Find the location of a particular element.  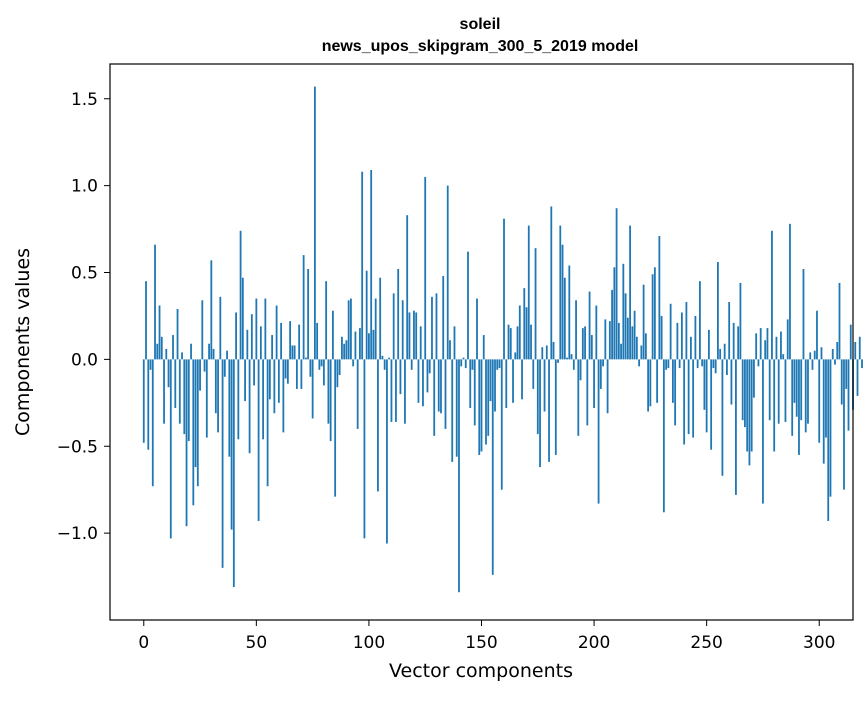

y-axis-label: Components values is located at coordinates (23, 342).